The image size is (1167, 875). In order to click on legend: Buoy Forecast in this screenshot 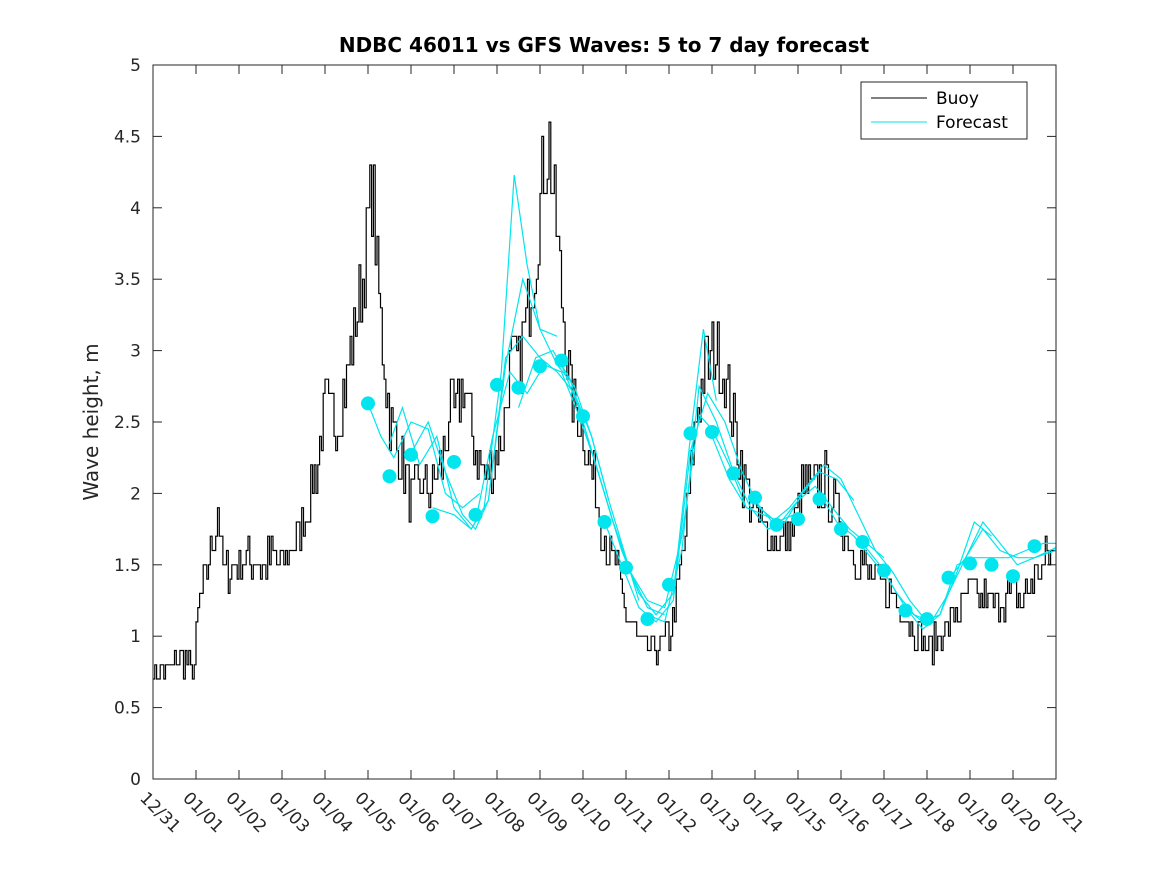, I will do `click(944, 110)`.